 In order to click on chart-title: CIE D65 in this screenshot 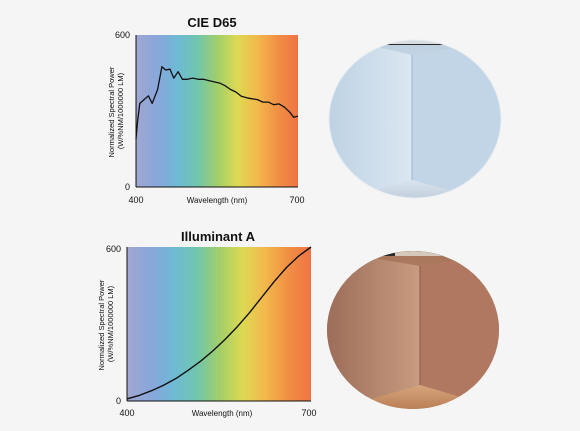, I will do `click(211, 22)`.